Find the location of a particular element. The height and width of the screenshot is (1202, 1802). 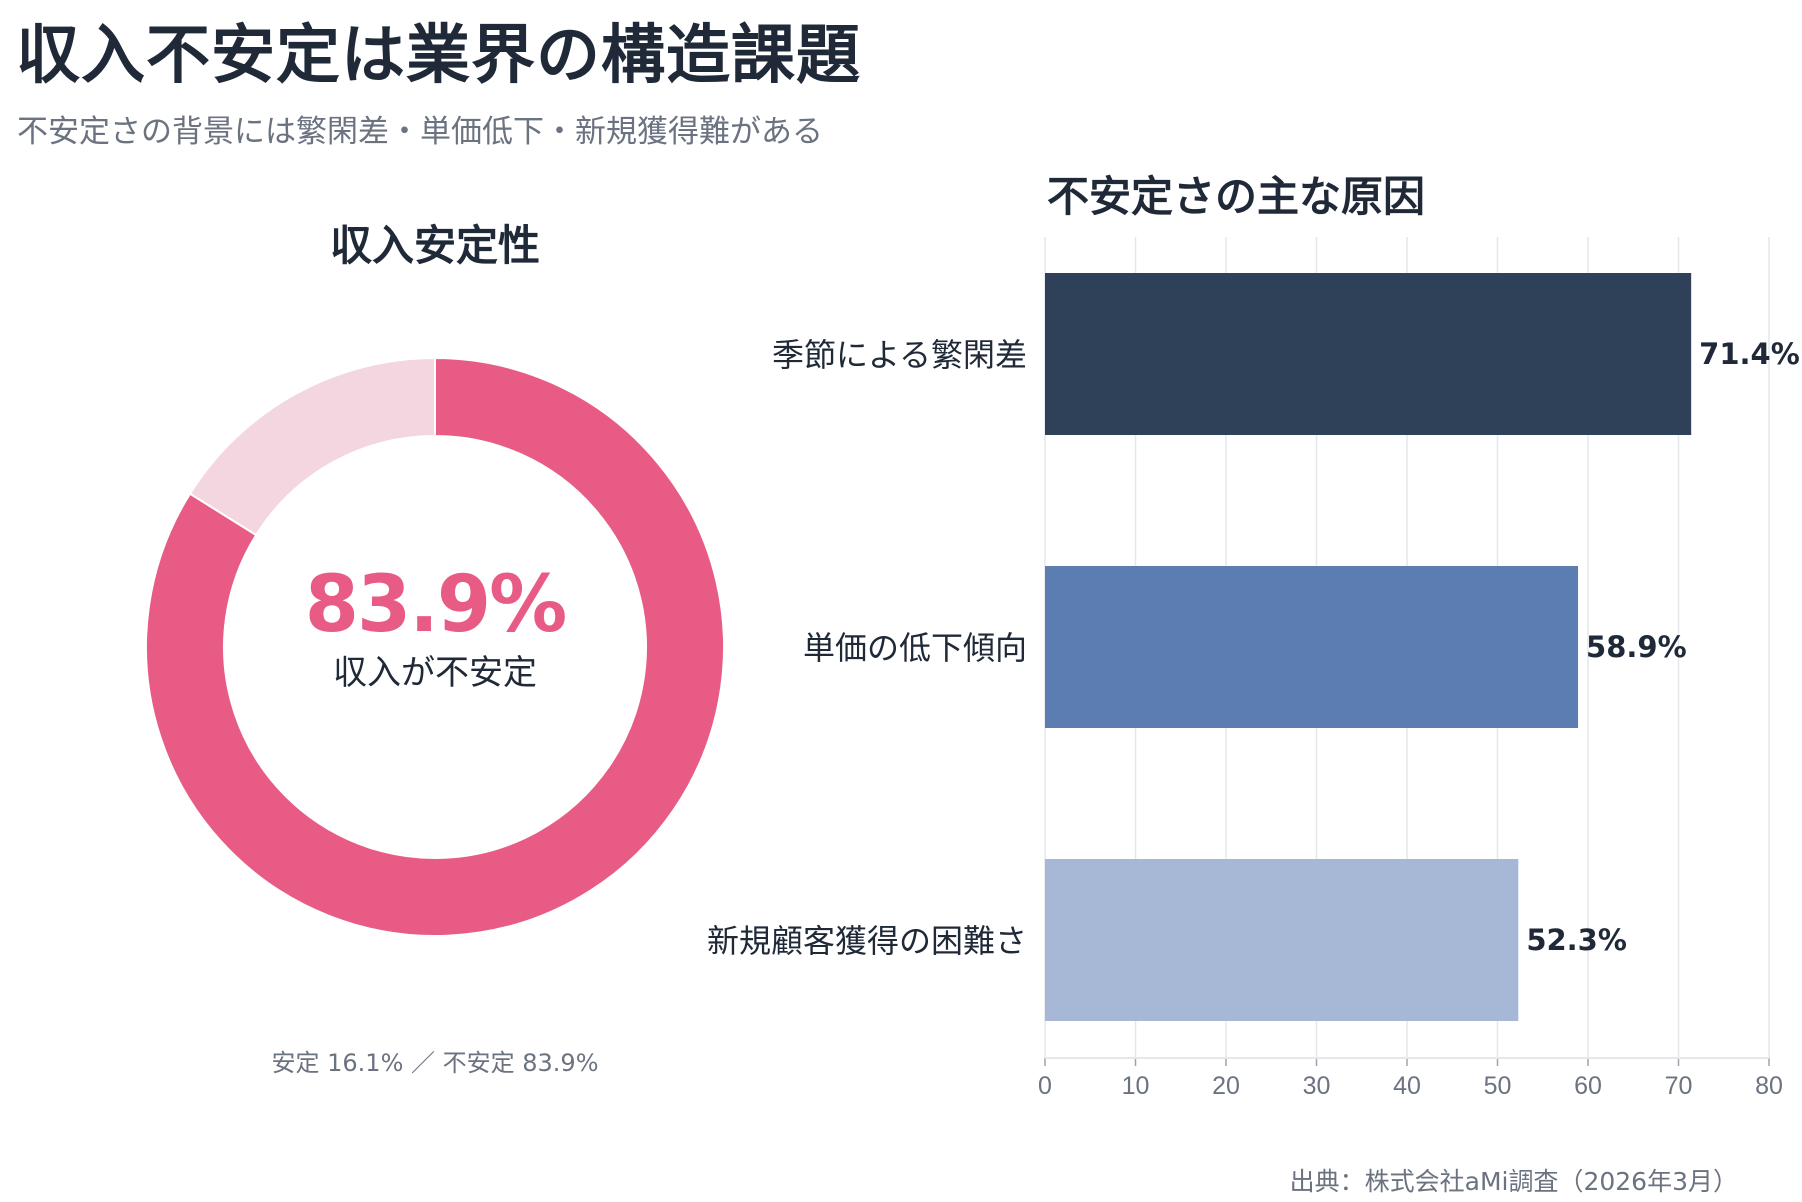

x-tick-label: 30 is located at coordinates (1317, 1086).